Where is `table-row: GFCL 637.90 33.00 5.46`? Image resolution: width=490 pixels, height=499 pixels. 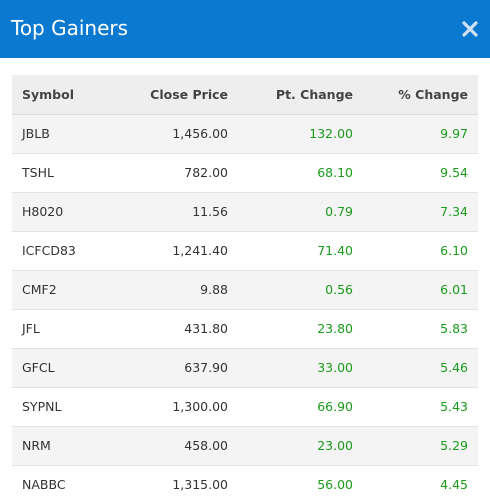 table-row: GFCL 637.90 33.00 5.46 is located at coordinates (245, 368).